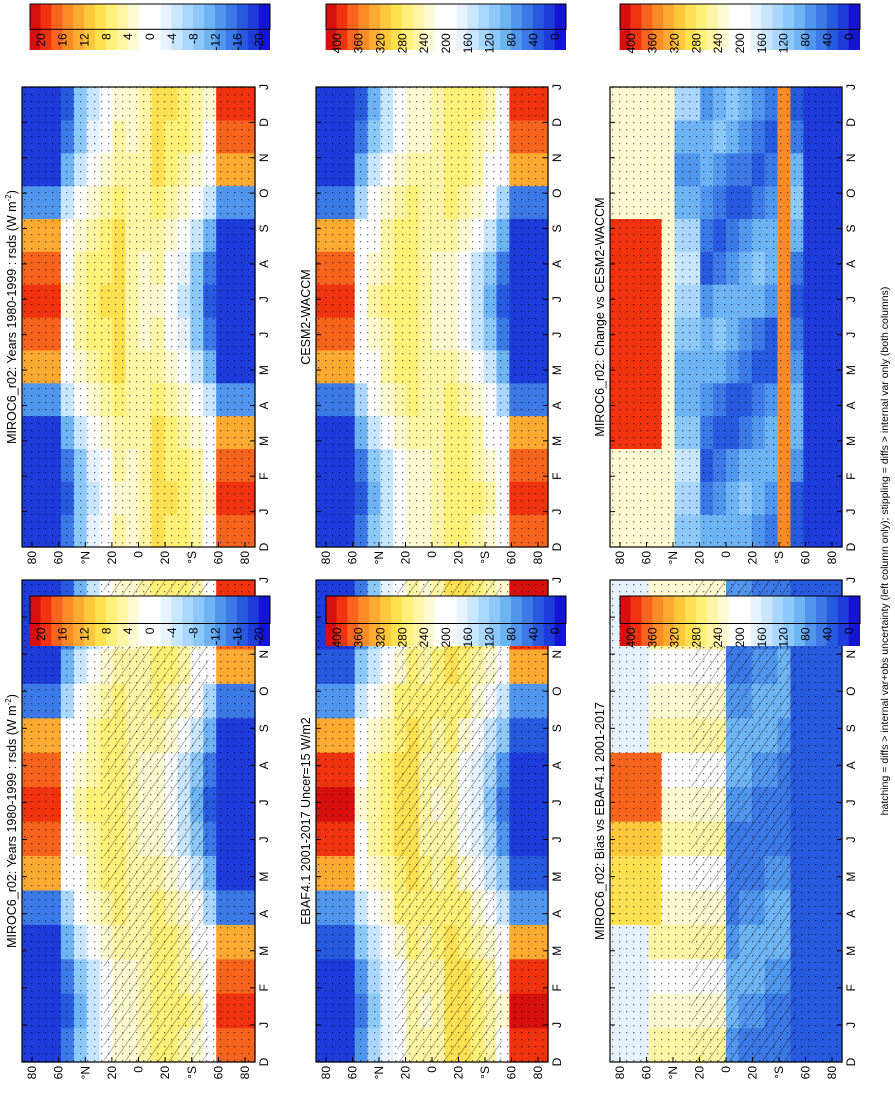 The image size is (895, 1102). I want to click on panel-title-superscript: -2, so click(8, 702).